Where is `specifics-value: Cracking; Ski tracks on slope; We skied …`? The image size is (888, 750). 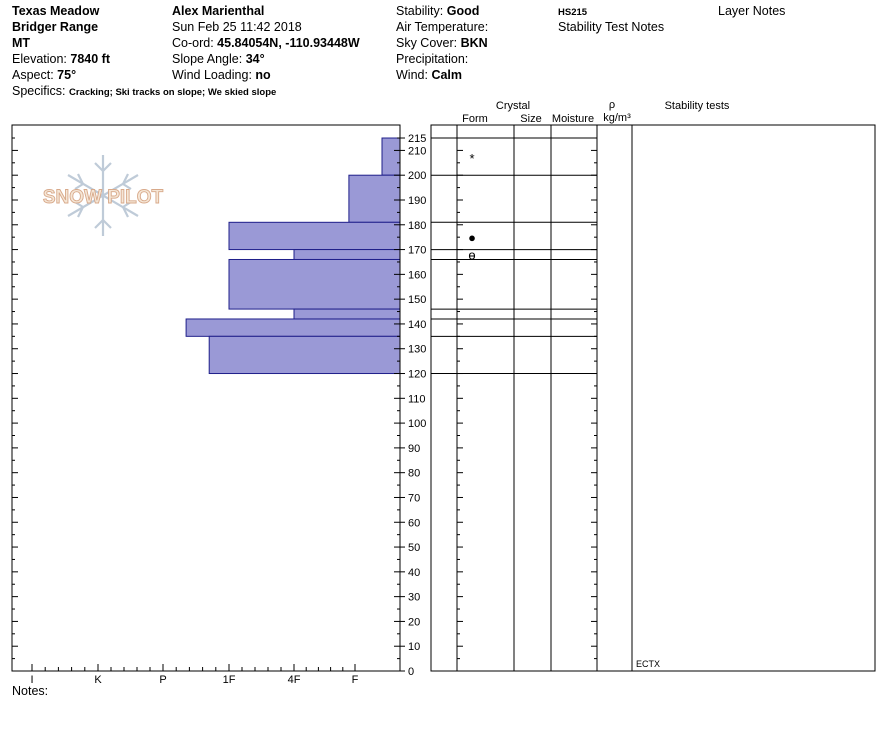 specifics-value: Cracking; Ski tracks on slope; We skied … is located at coordinates (172, 92).